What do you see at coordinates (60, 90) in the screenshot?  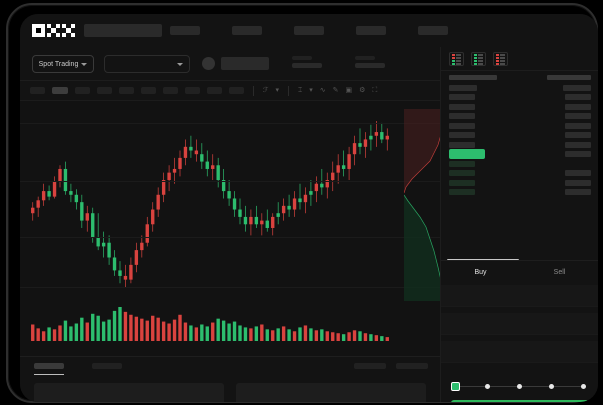 I see `timeframe-button-active` at bounding box center [60, 90].